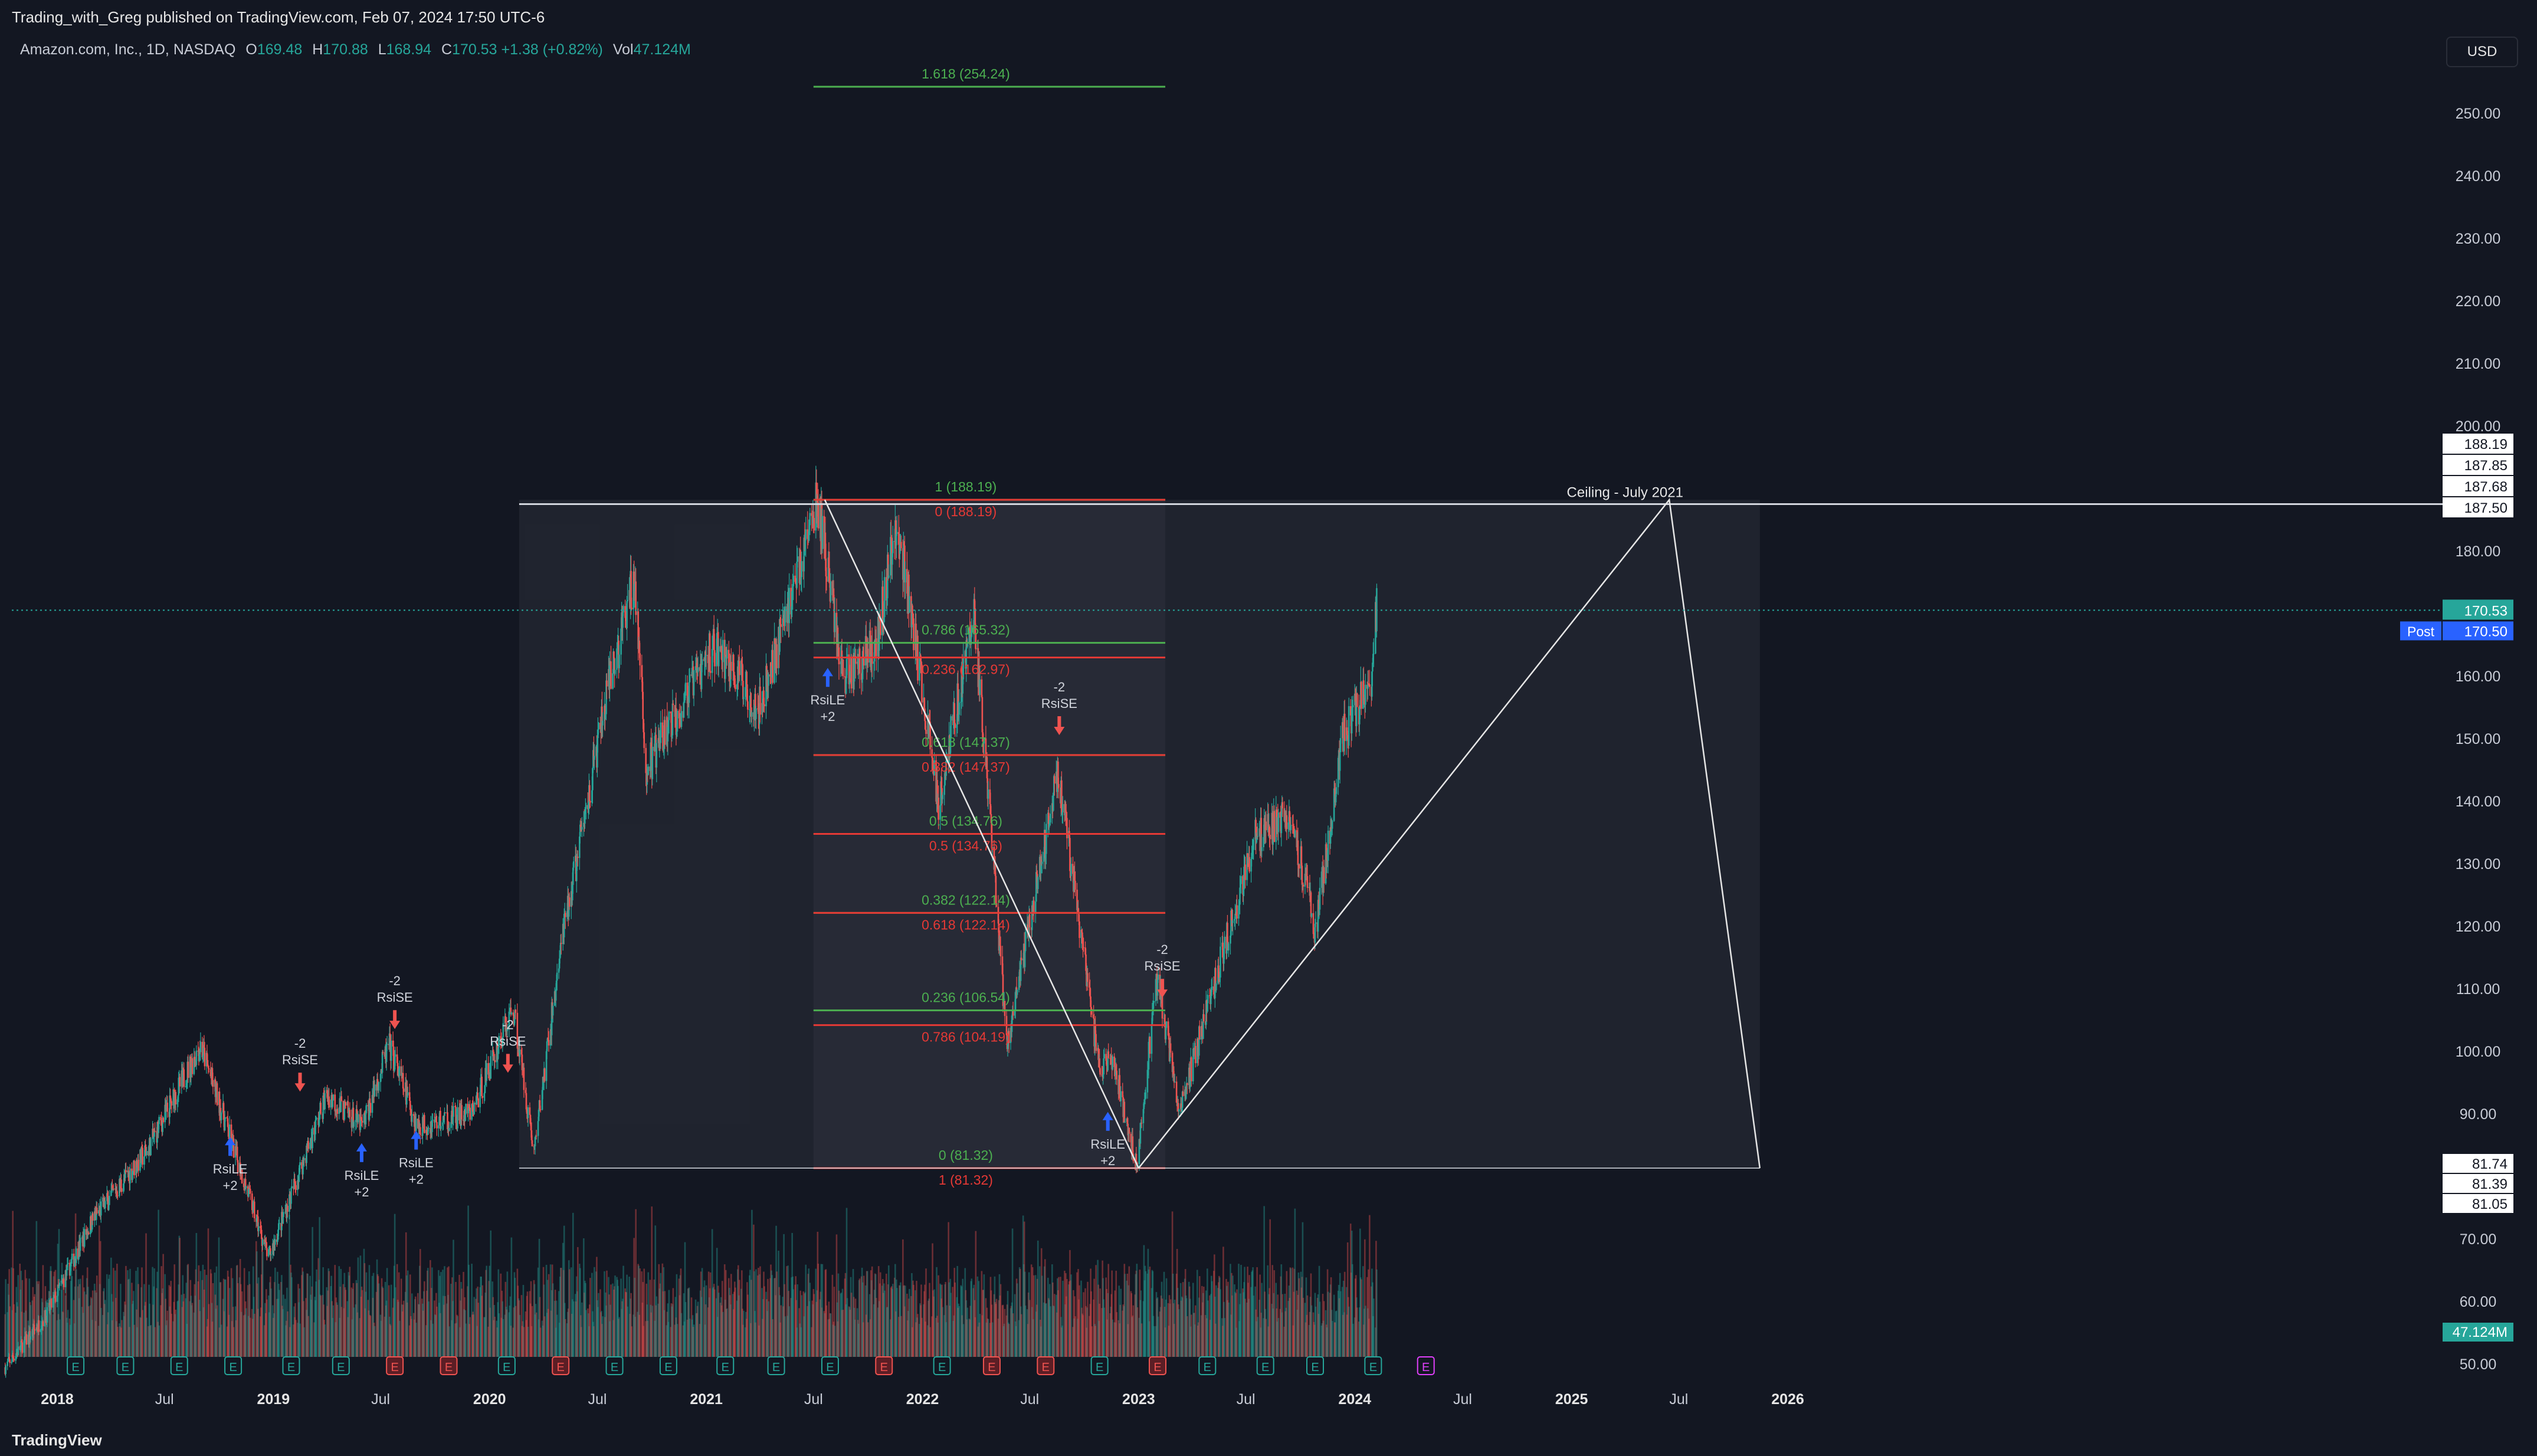 Image resolution: width=2537 pixels, height=1456 pixels. I want to click on low-label: L, so click(382, 49).